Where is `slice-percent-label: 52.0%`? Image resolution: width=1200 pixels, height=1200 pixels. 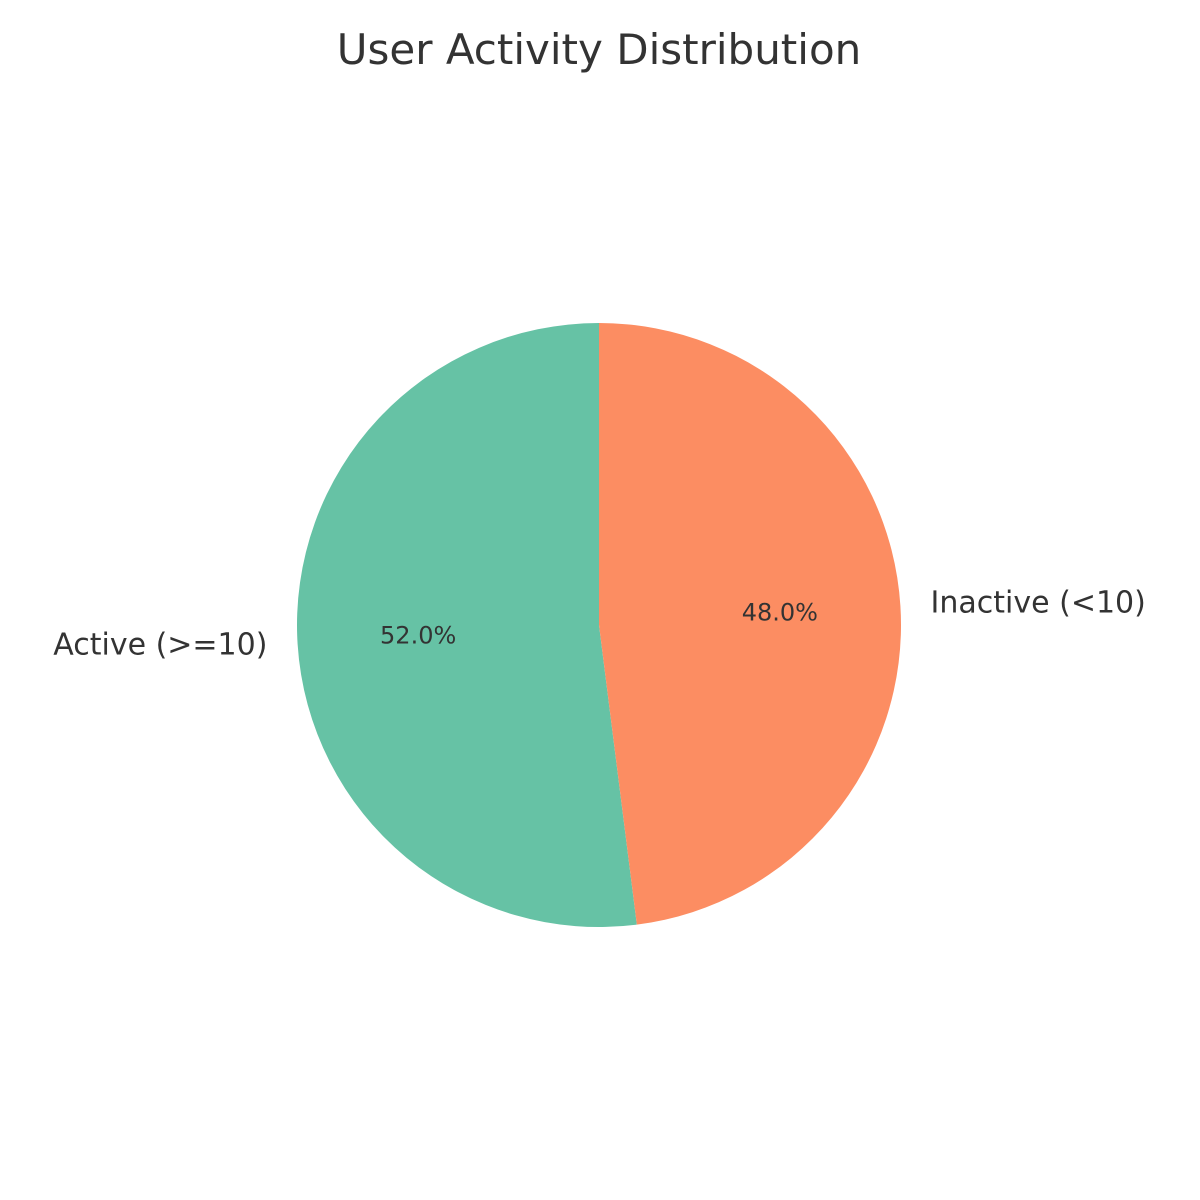 slice-percent-label: 52.0% is located at coordinates (418, 635).